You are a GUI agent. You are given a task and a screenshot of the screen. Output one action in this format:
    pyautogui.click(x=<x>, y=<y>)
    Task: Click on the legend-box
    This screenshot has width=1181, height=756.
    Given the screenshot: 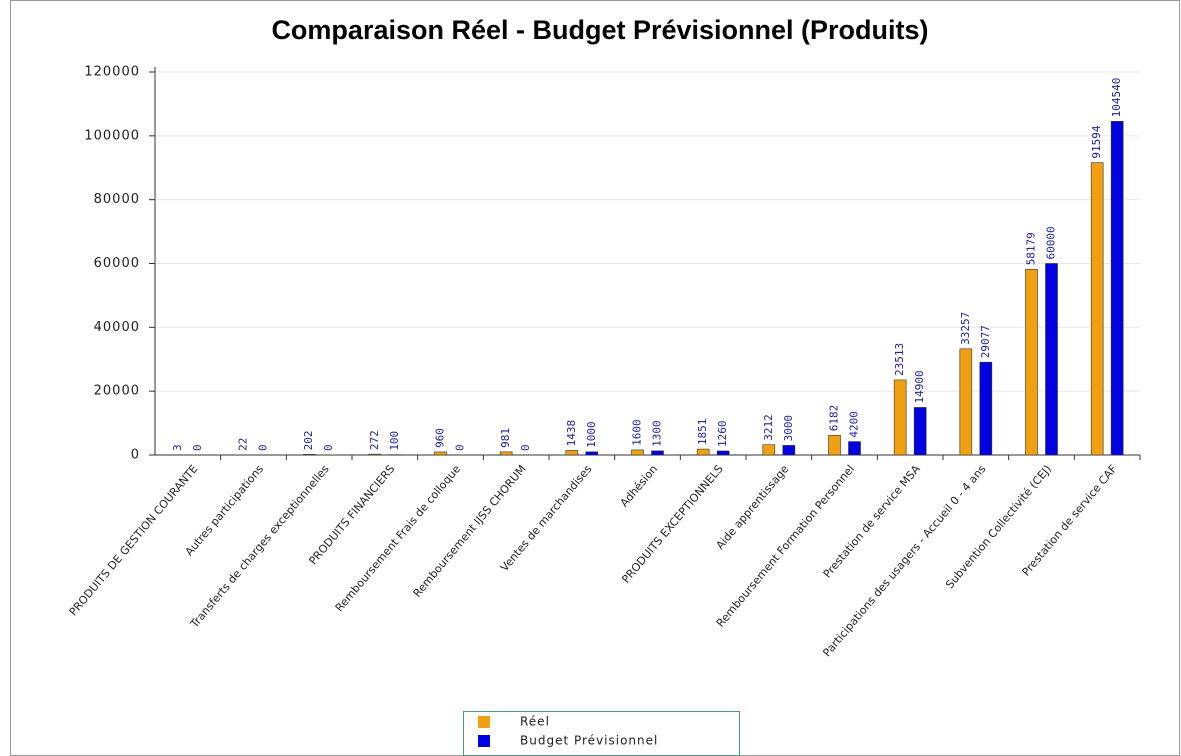 What is the action you would take?
    pyautogui.click(x=601, y=733)
    